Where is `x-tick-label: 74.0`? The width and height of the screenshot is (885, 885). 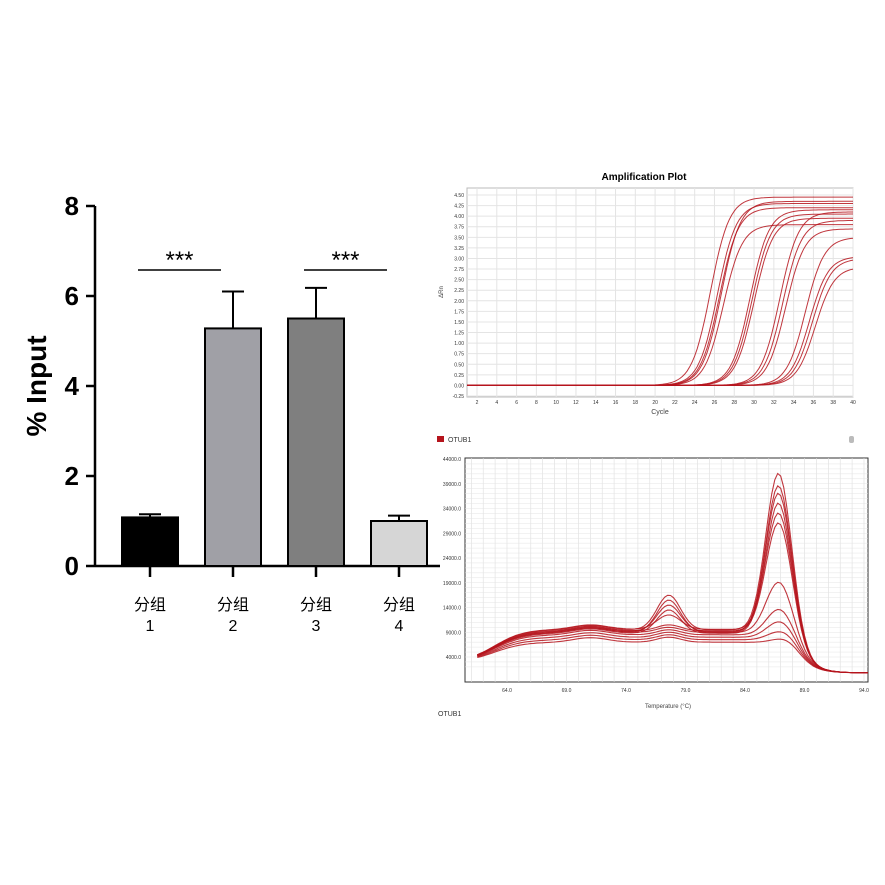 x-tick-label: 74.0 is located at coordinates (626, 691).